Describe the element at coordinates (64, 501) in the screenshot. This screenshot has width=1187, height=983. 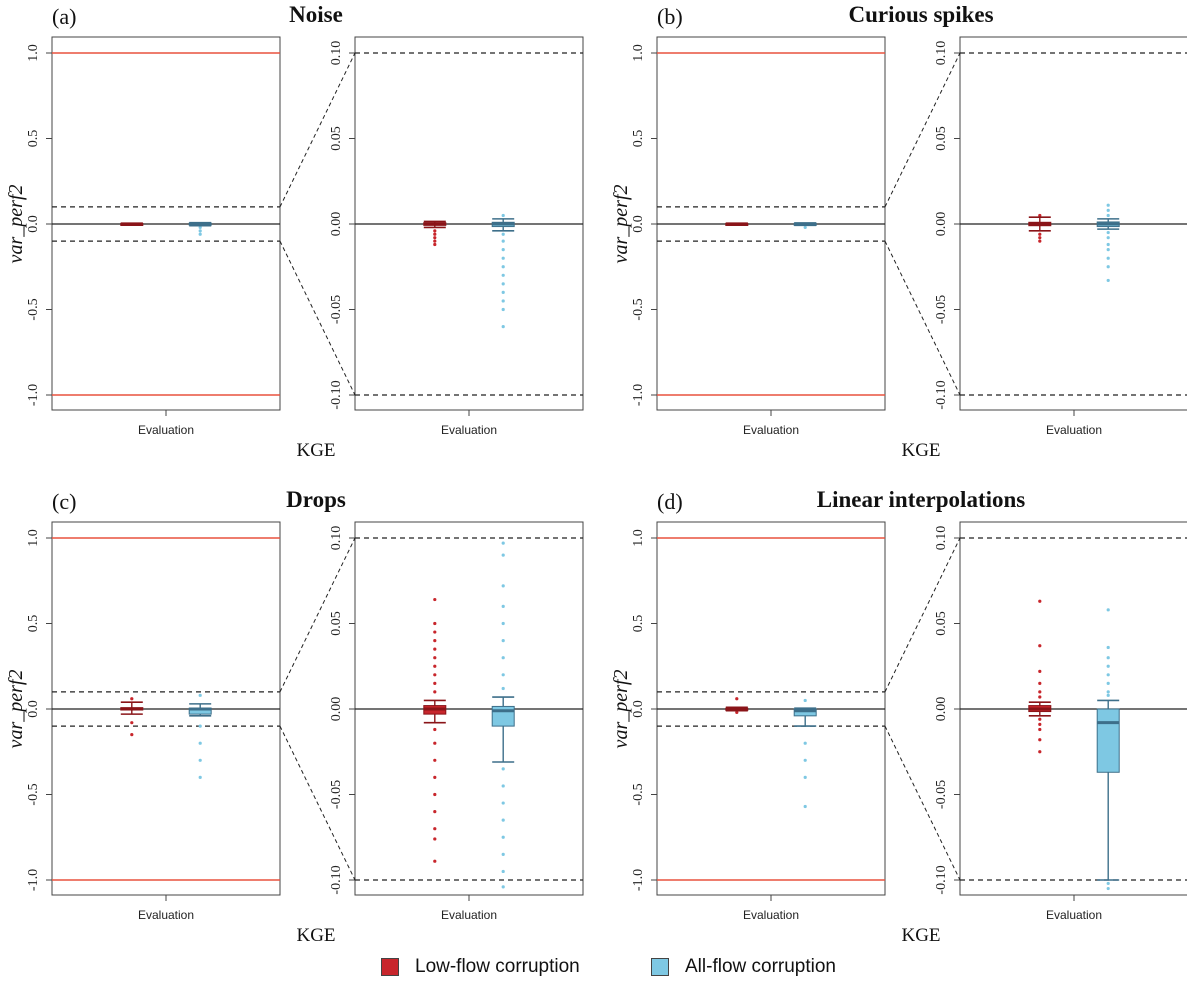
I see `panel-label: (c)` at that location.